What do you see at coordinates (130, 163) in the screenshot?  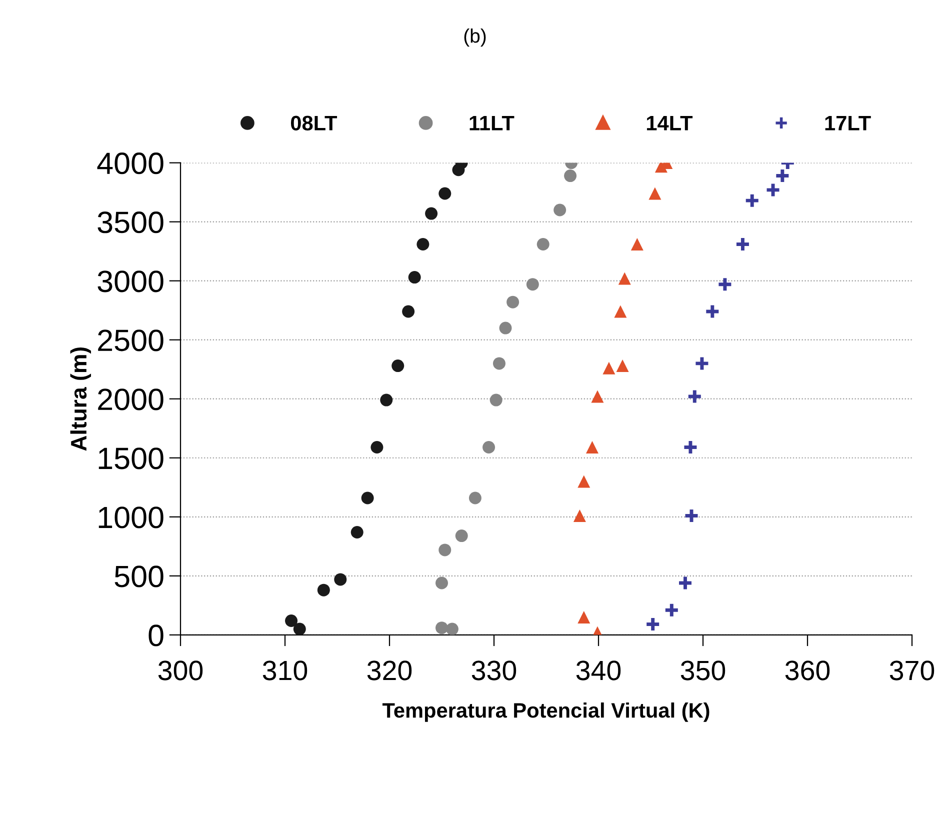 I see `y-tick-label: 4000` at bounding box center [130, 163].